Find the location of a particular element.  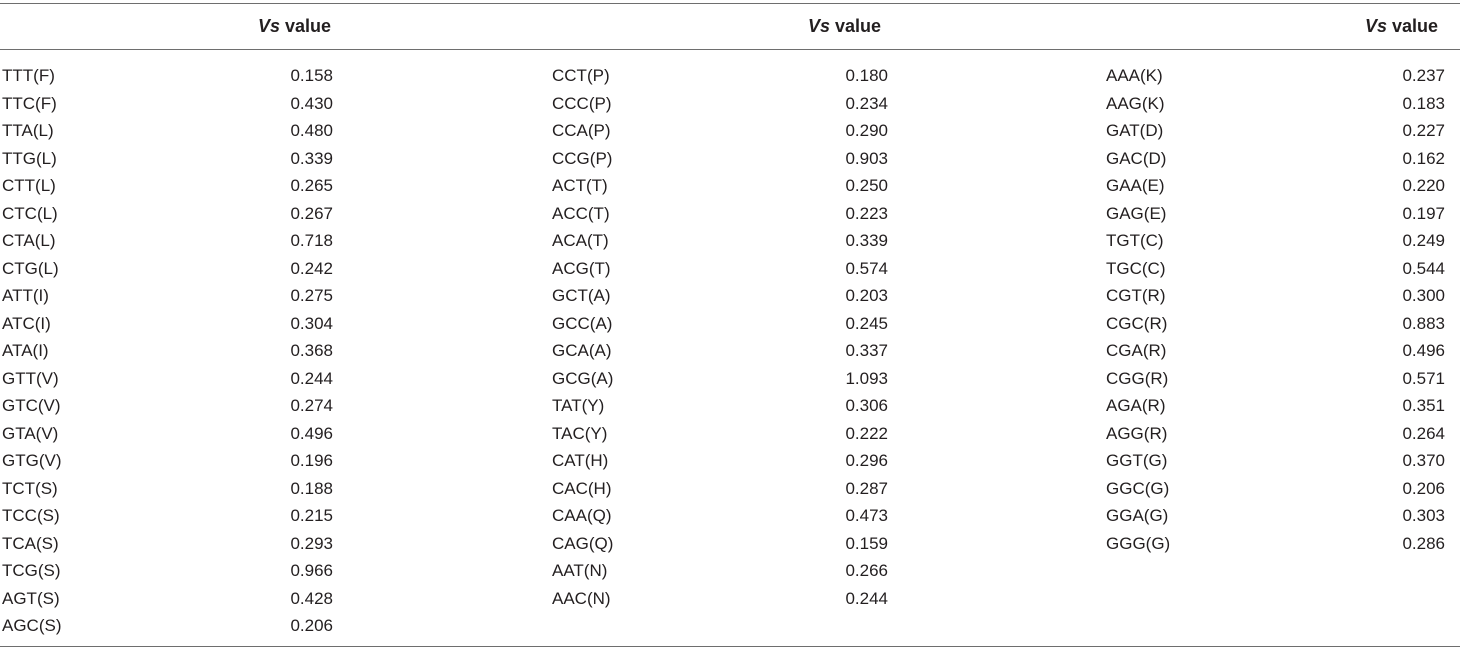

table-row: TGT(C) 0.249 is located at coordinates (1275, 241).